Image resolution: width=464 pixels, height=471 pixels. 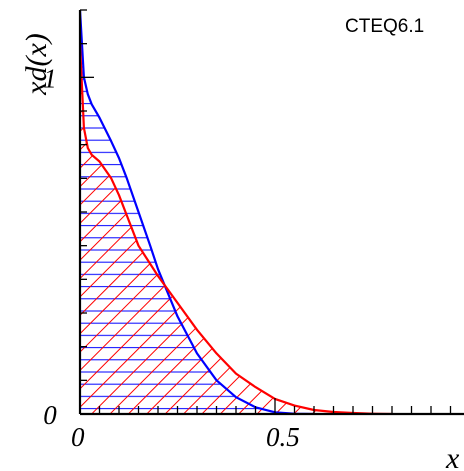 I want to click on y-tick-label: 0, so click(x=50, y=415).